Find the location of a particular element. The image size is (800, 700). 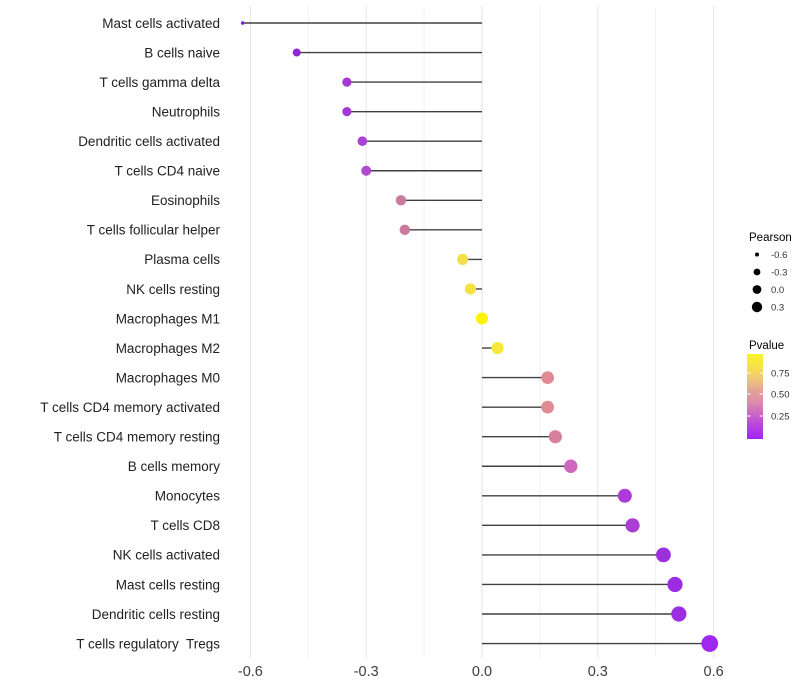

table-row: Neutrophils is located at coordinates (317, 111).